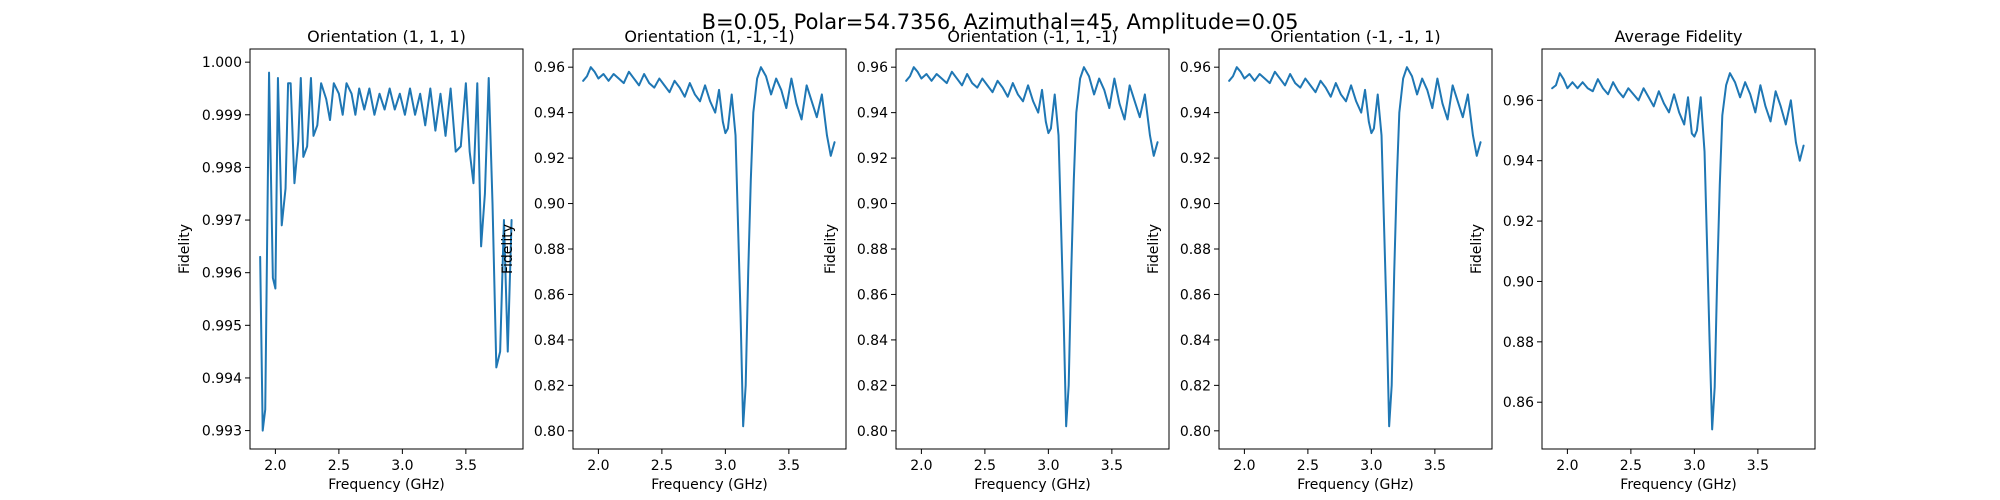 The height and width of the screenshot is (500, 2000). I want to click on y-tick-label: 0.996, so click(222, 274).